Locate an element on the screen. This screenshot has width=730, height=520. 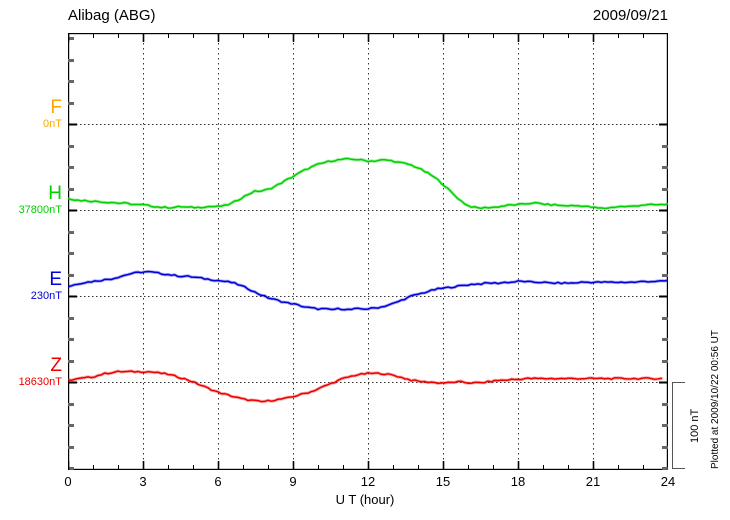
component-value-f: 0nT is located at coordinates (52, 124).